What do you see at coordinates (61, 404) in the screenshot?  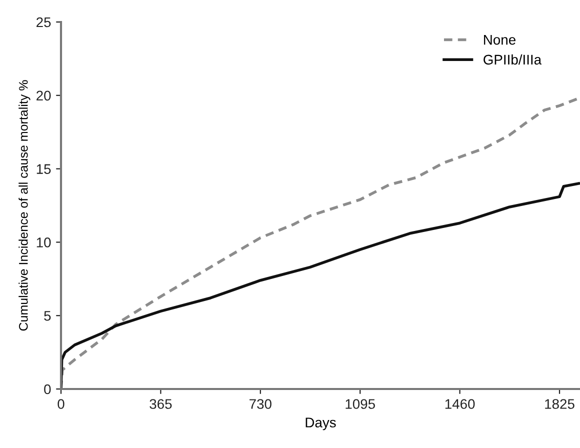 I see `x-tick-label: 0` at bounding box center [61, 404].